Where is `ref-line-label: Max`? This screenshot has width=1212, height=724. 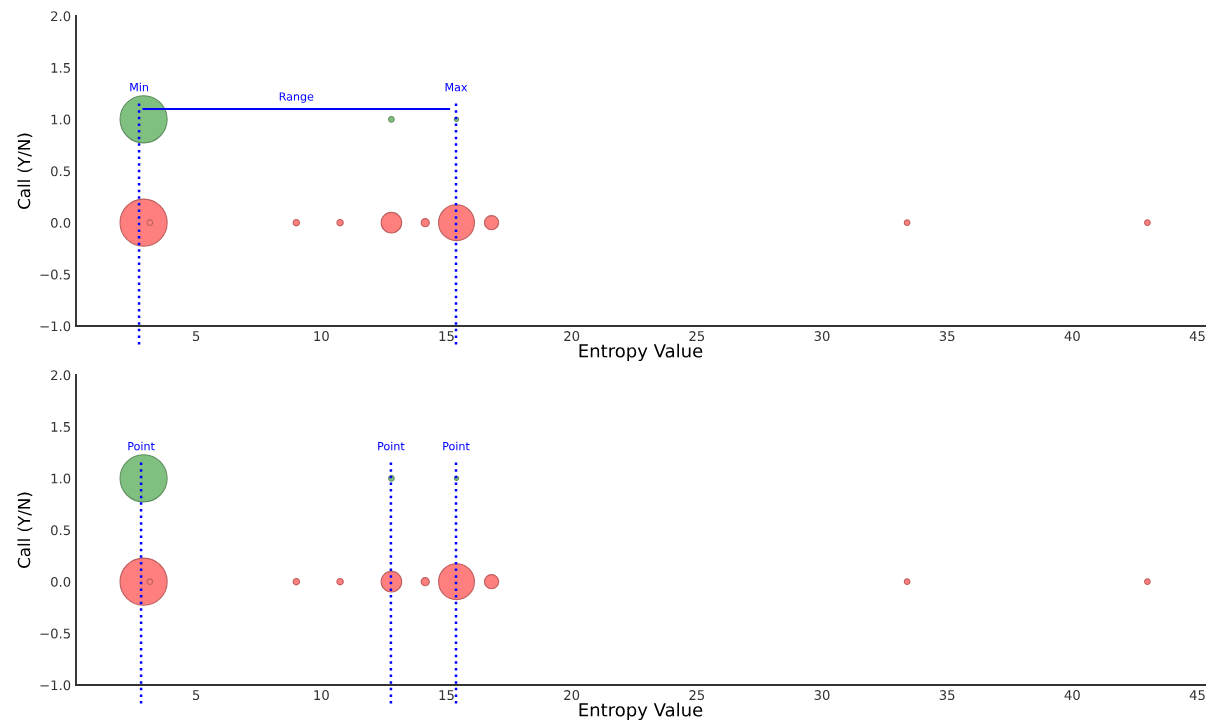 ref-line-label: Max is located at coordinates (456, 87).